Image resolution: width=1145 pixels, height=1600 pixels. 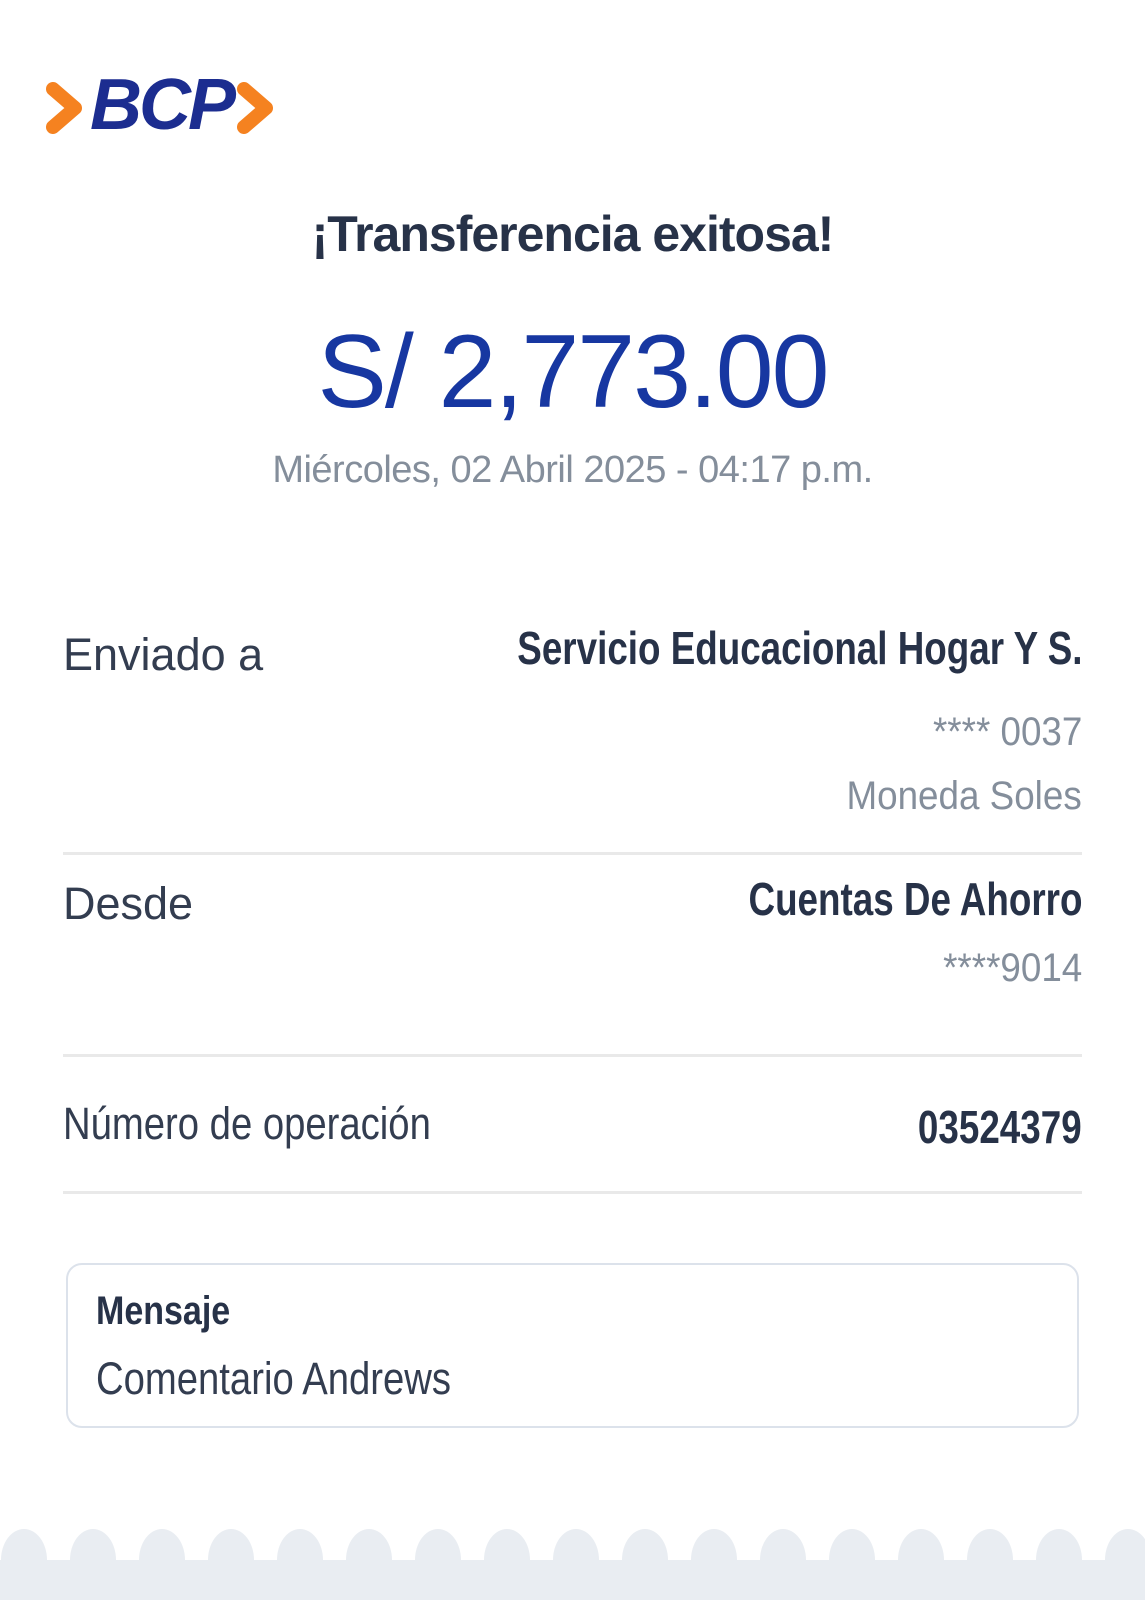 I want to click on sent-to-currency: Moneda Soles, so click(x=964, y=796).